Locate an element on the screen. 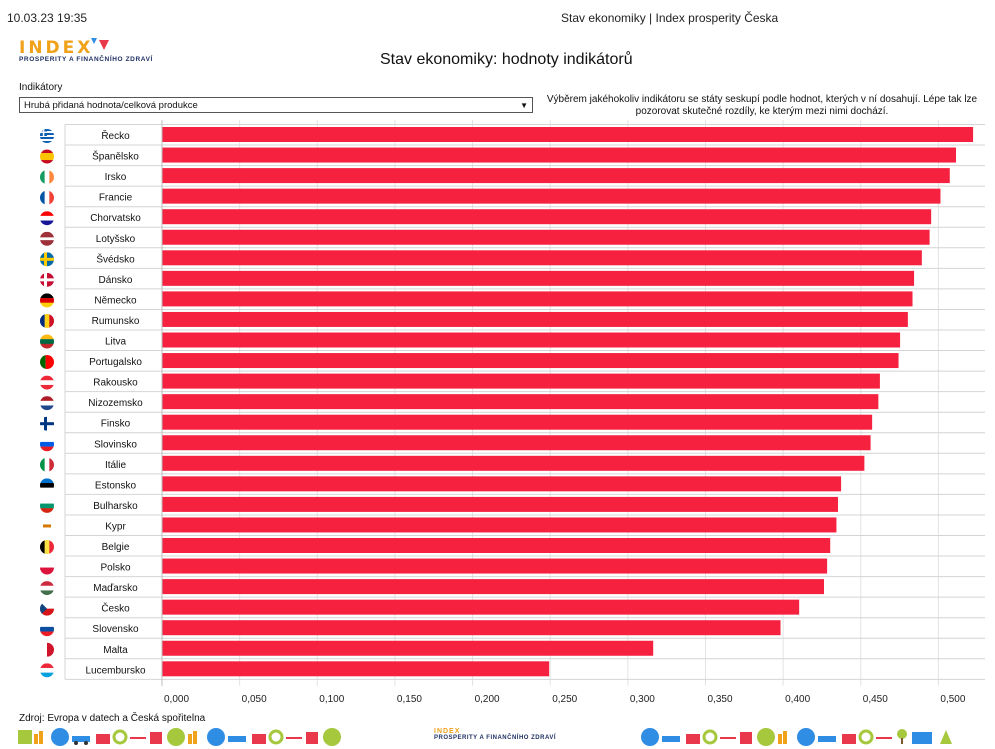 The height and width of the screenshot is (749, 995). footer-illustration-left-icon is located at coordinates (179, 737).